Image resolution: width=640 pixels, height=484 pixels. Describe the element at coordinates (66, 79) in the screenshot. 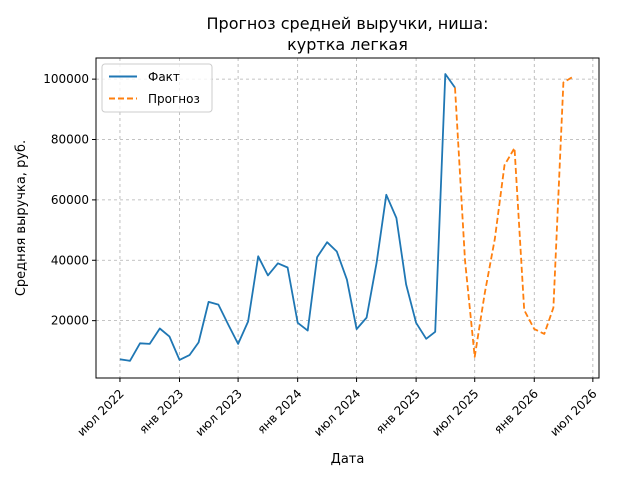

I see `y-tick-label: 100000` at that location.